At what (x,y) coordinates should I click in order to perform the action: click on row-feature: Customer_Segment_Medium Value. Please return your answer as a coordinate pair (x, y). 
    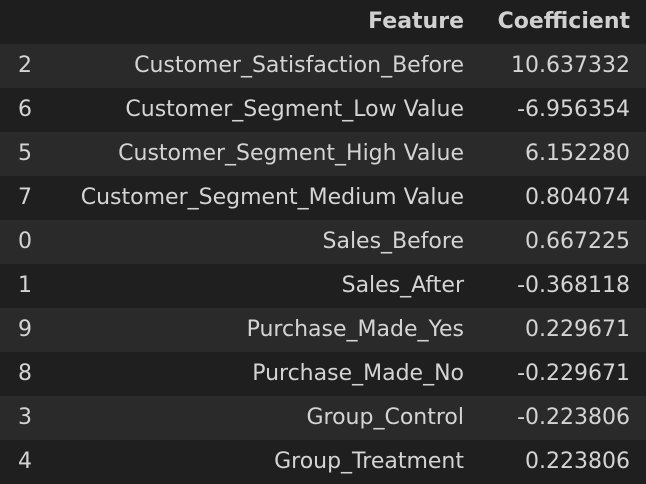
    Looking at the image, I should click on (272, 197).